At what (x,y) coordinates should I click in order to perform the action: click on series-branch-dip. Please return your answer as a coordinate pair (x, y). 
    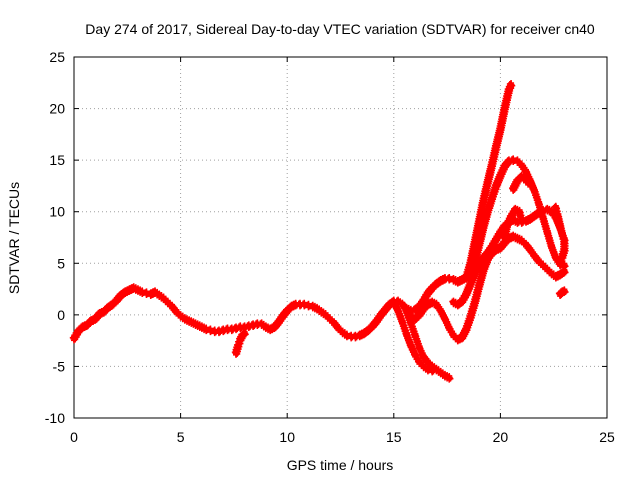
    Looking at the image, I should click on (483, 288).